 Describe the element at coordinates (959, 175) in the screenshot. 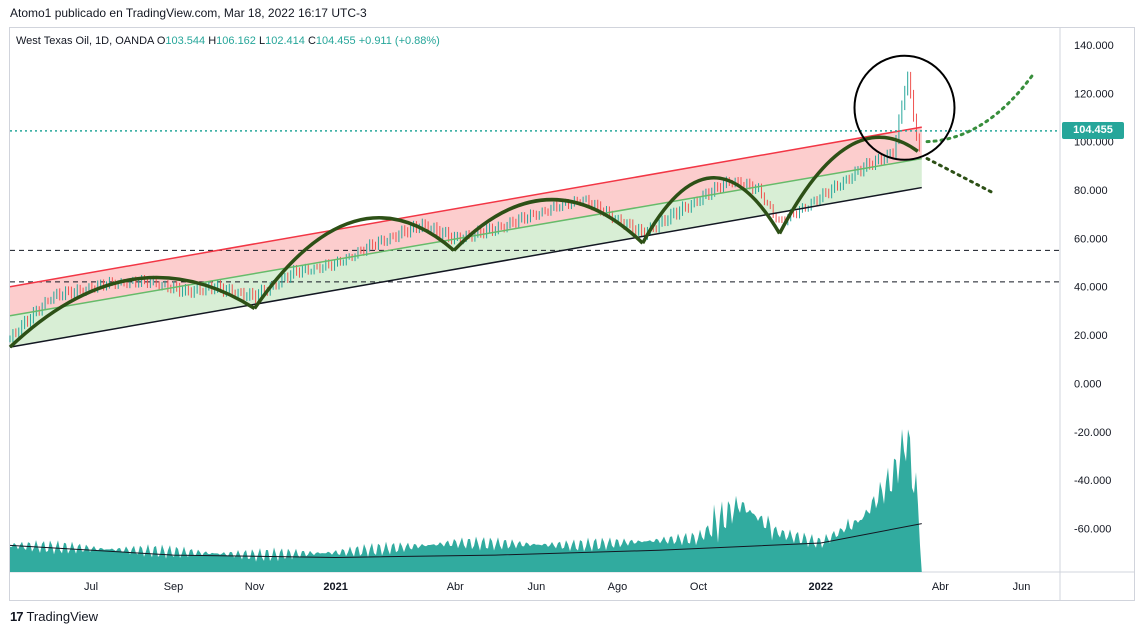

I see `projection-down-dotted` at that location.